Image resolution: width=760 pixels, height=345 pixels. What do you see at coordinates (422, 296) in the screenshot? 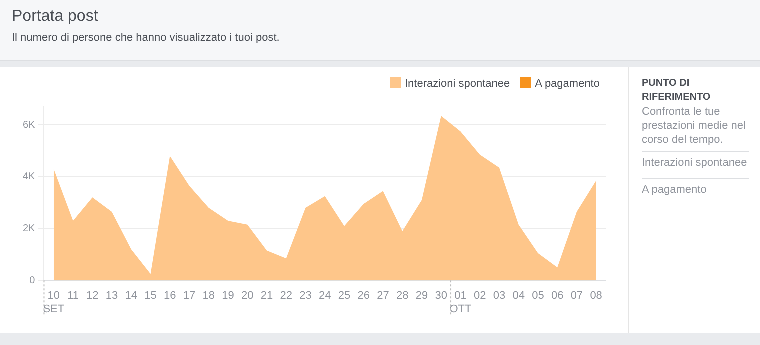
I see `x-tick-label: 29` at bounding box center [422, 296].